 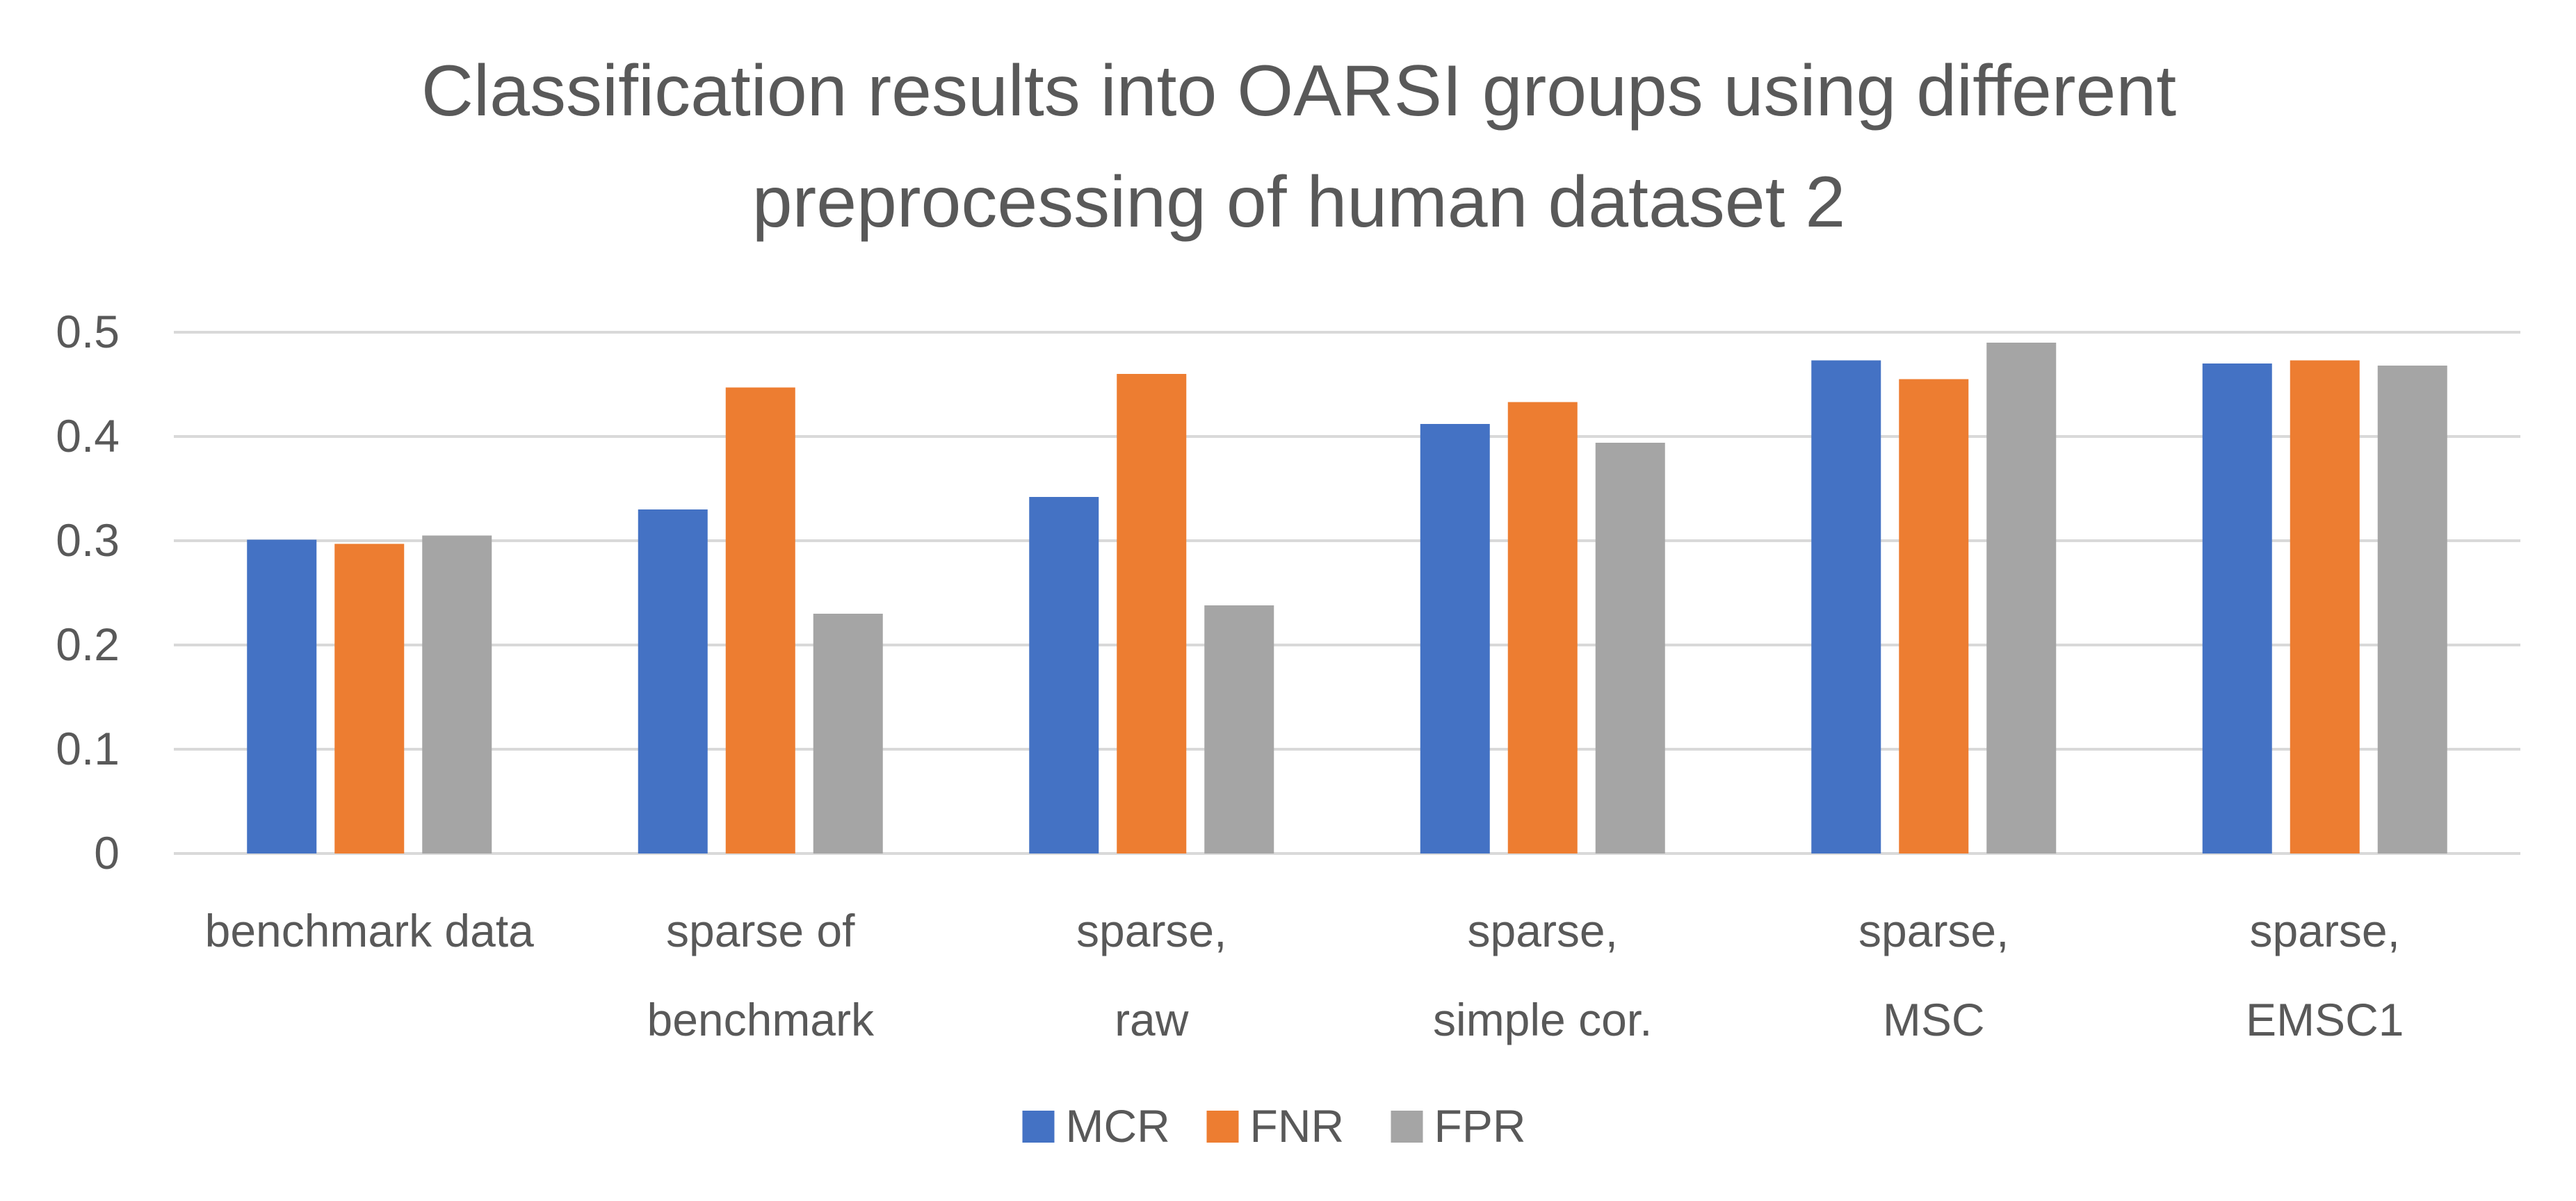 I want to click on y-tick-label: 0.1, so click(x=88, y=748).